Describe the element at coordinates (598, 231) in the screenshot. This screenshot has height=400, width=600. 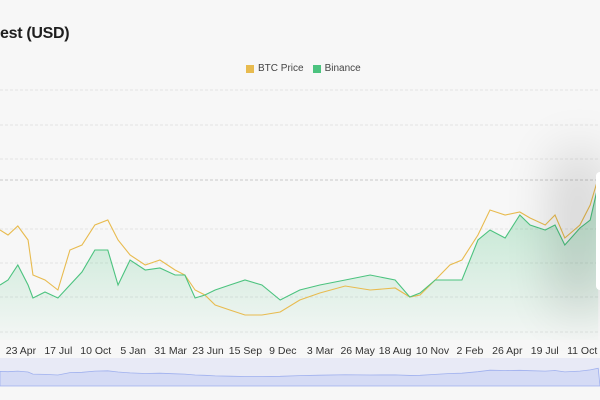
I see `tooltip` at that location.